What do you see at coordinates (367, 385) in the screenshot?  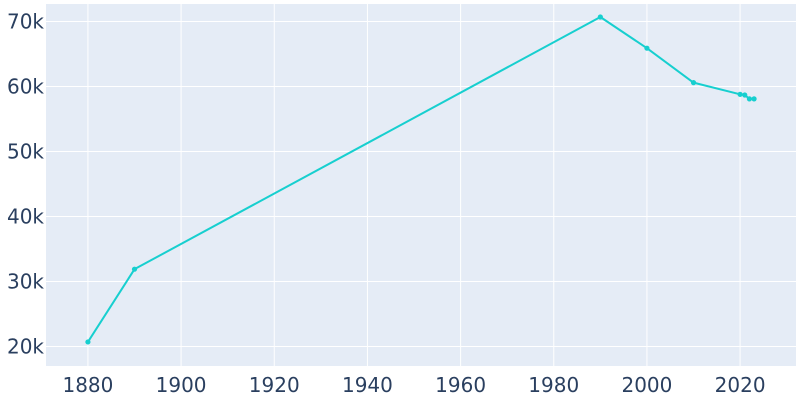 I see `x-tick-label-1940: 1940` at bounding box center [367, 385].